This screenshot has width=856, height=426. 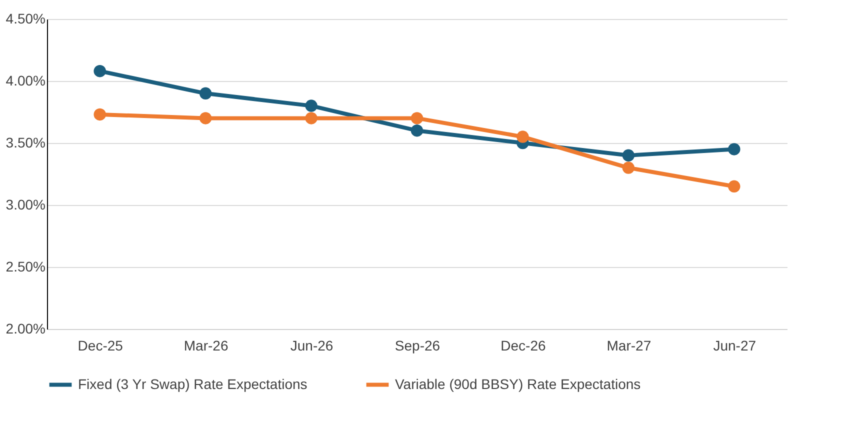 What do you see at coordinates (26, 80) in the screenshot?
I see `y-tick-label: 4.00%` at bounding box center [26, 80].